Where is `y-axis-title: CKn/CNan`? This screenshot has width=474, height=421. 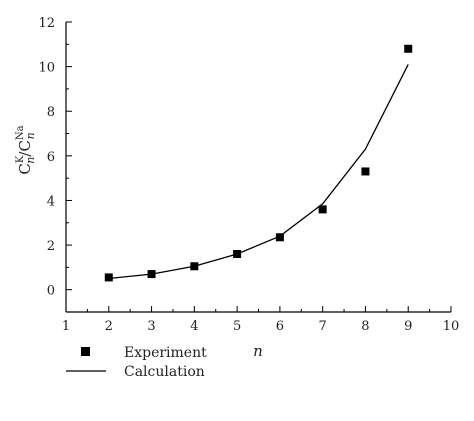 y-axis-title: CKn/CNan is located at coordinates (26, 149).